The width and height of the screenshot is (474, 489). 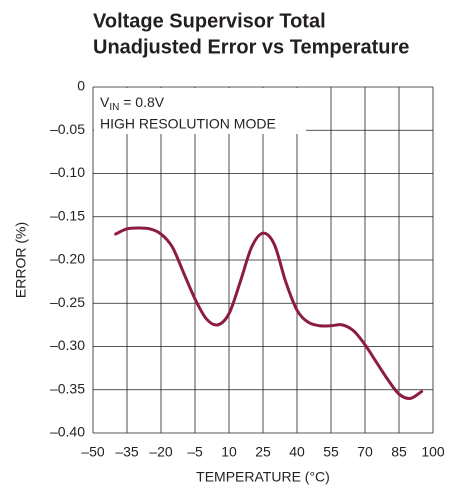 I want to click on x-tick-label: –35, so click(x=127, y=452).